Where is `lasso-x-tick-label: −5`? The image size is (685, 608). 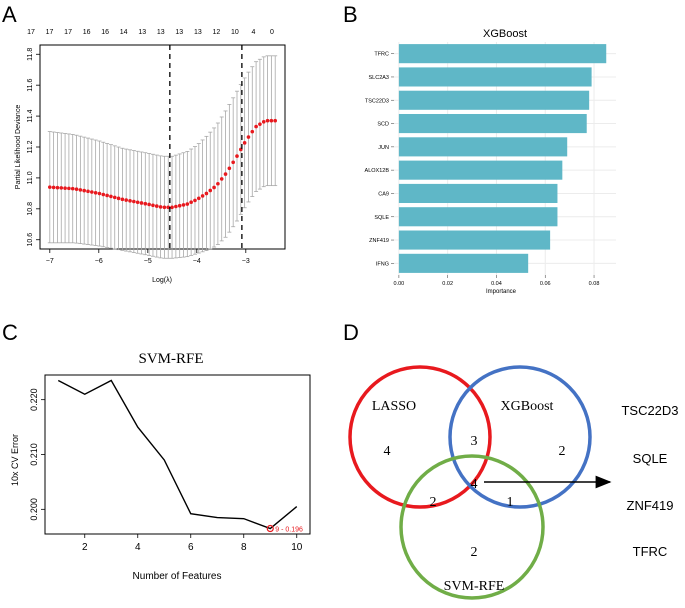
lasso-x-tick-label: −5 is located at coordinates (148, 261).